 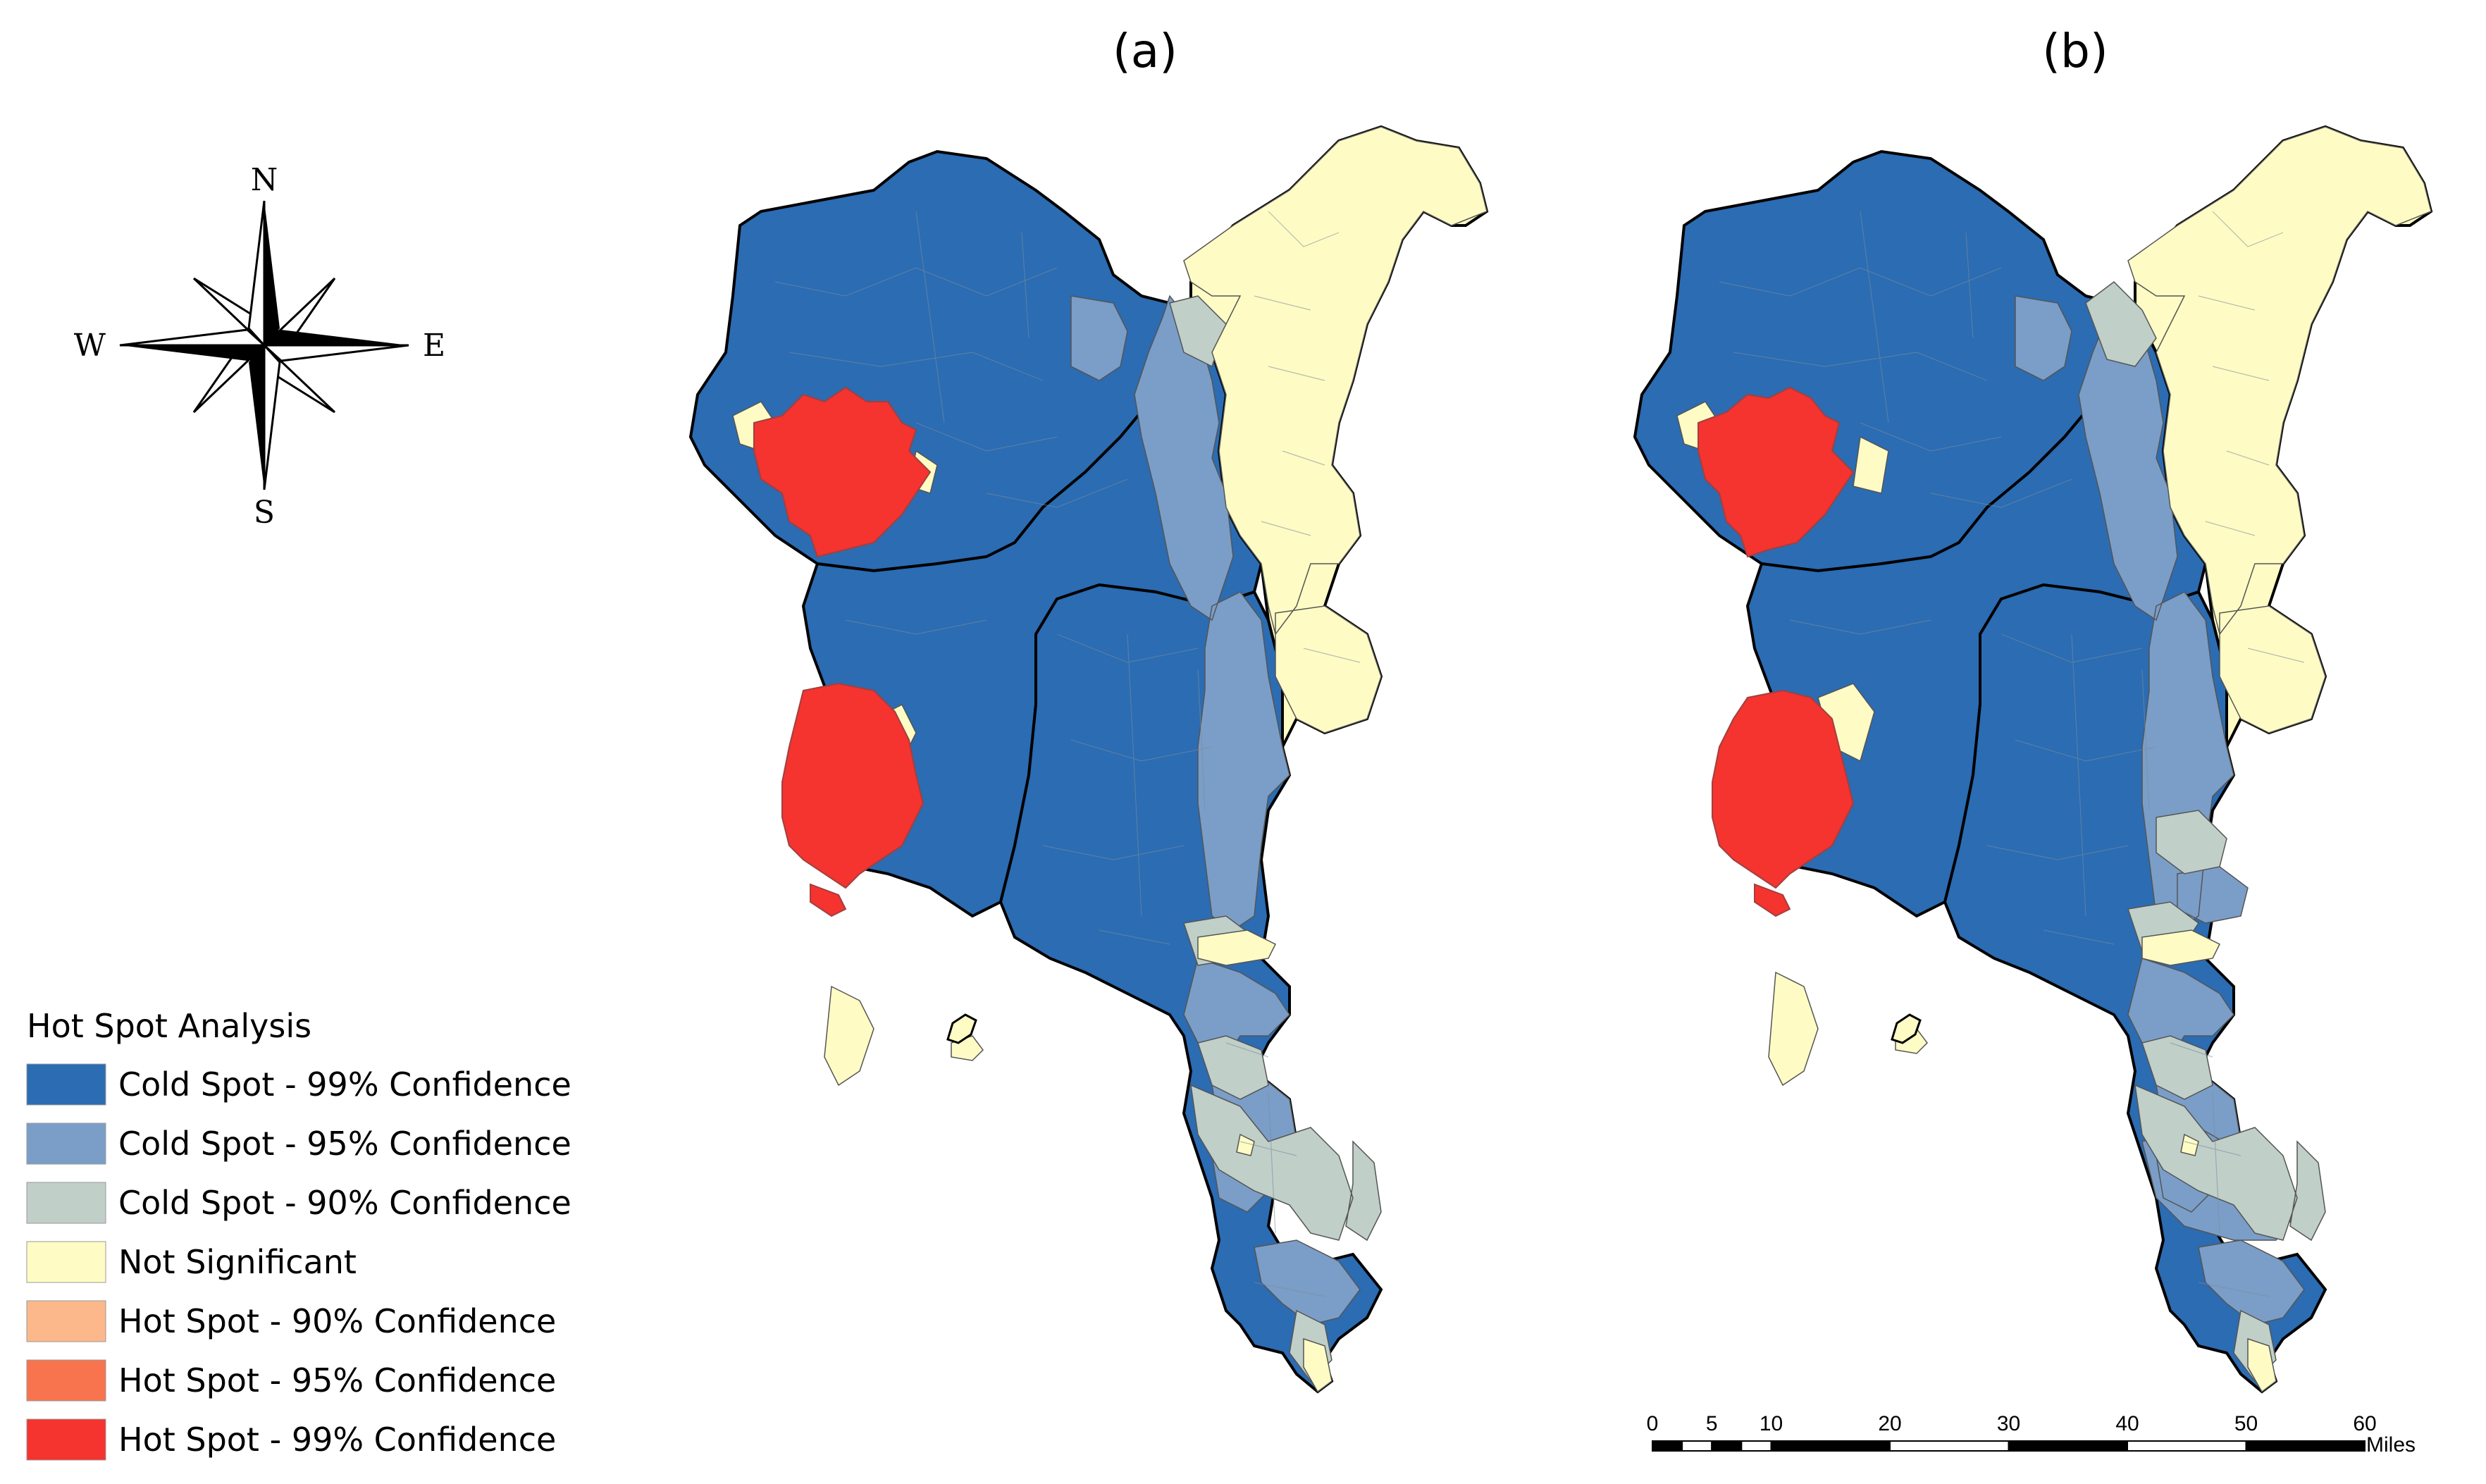 I want to click on legend-label: Cold Spot - 95% Confidence, so click(x=344, y=1144).